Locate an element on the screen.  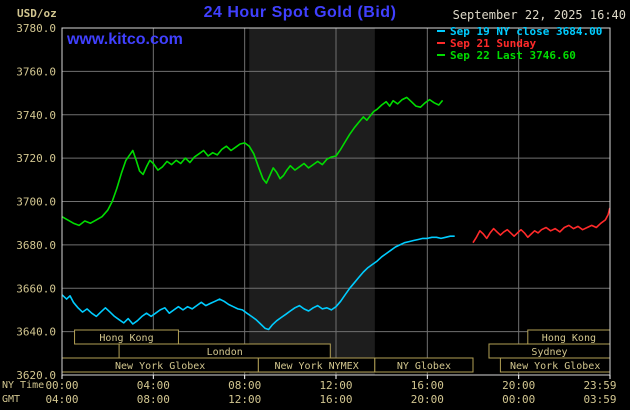
chart-title: 24 Hour Spot Gold (Bid) is located at coordinates (300, 12).